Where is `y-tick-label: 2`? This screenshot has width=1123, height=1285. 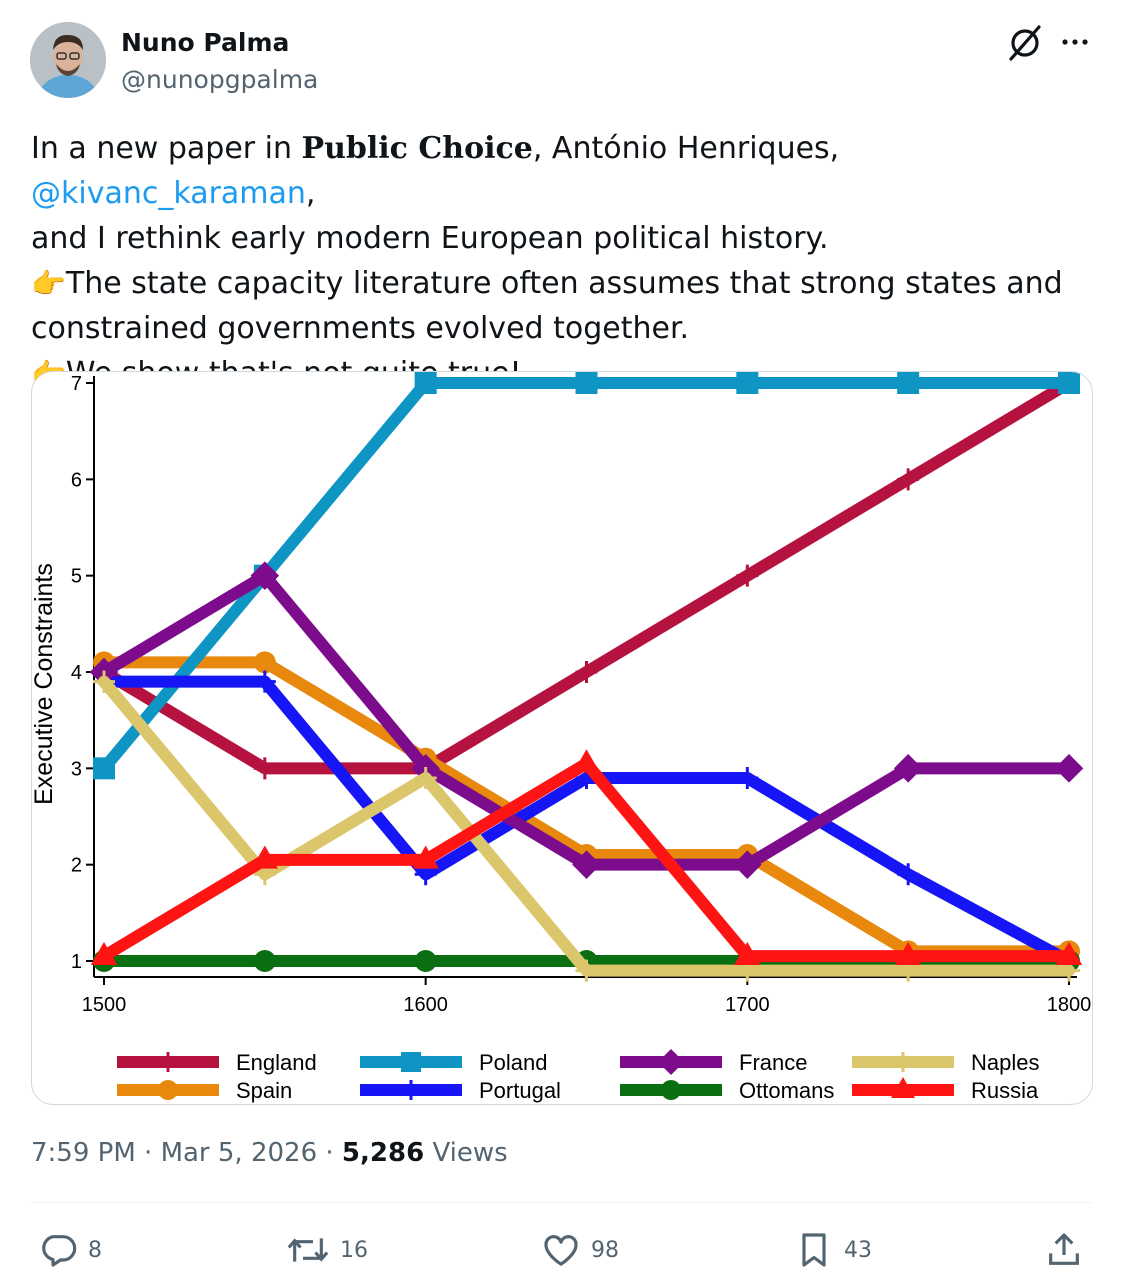
y-tick-label: 2 is located at coordinates (76, 866).